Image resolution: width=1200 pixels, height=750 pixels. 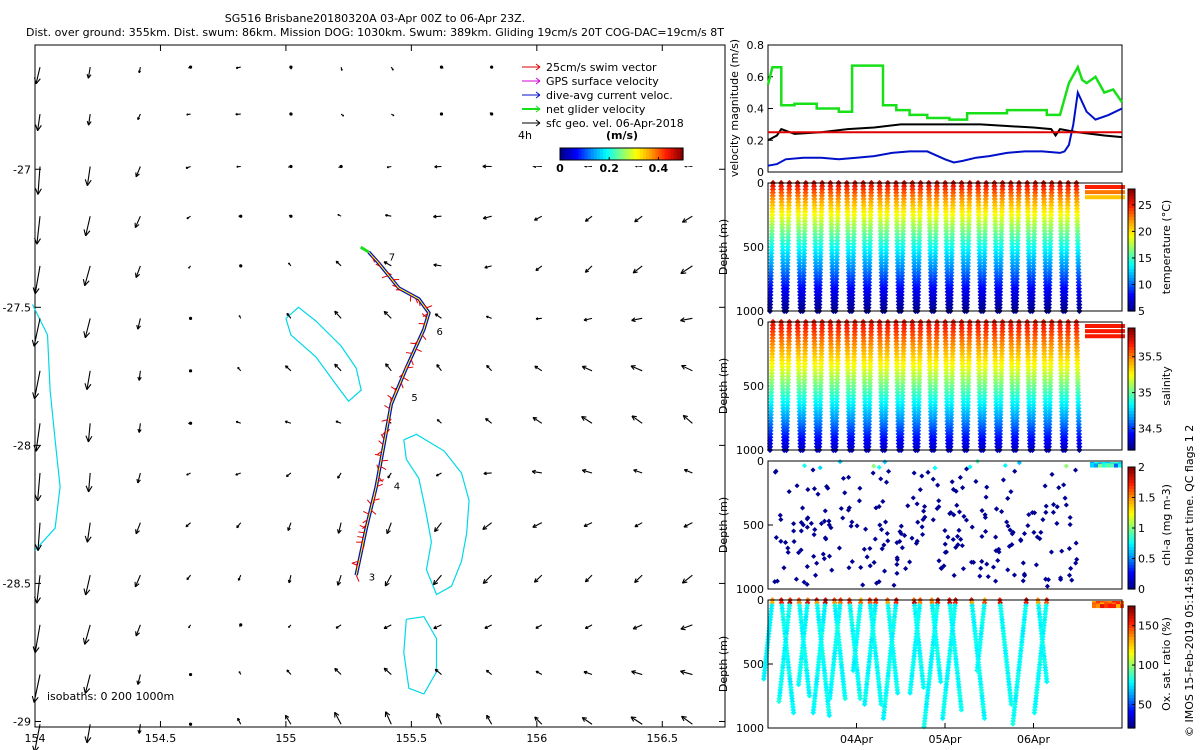 I want to click on section-colorbar-tick-label: 1.5, so click(x=1147, y=498).